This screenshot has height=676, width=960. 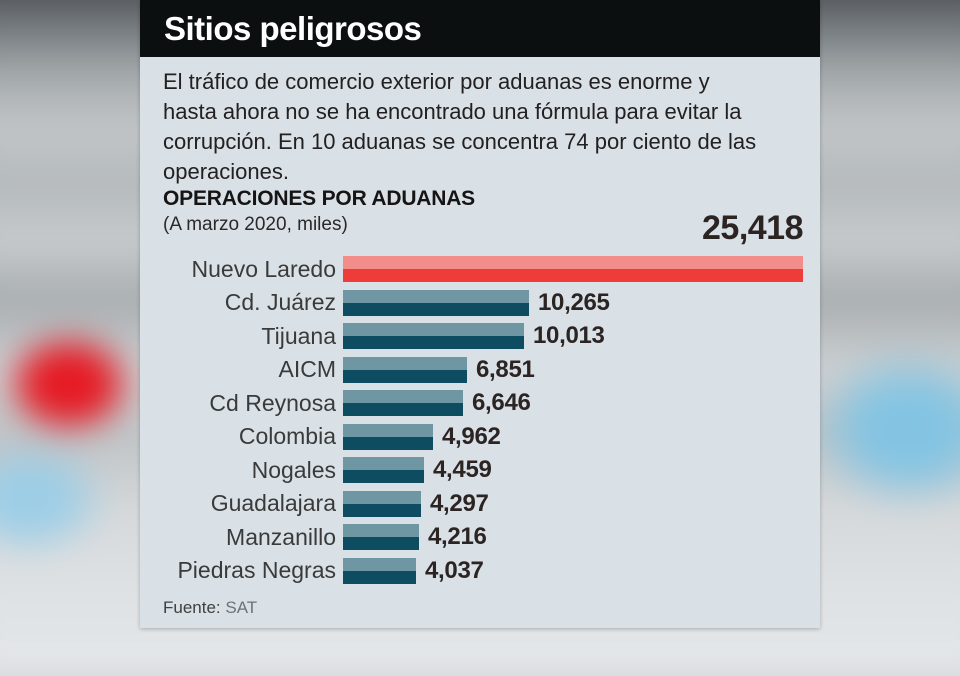 What do you see at coordinates (462, 469) in the screenshot?
I see `bar-value: 4,459` at bounding box center [462, 469].